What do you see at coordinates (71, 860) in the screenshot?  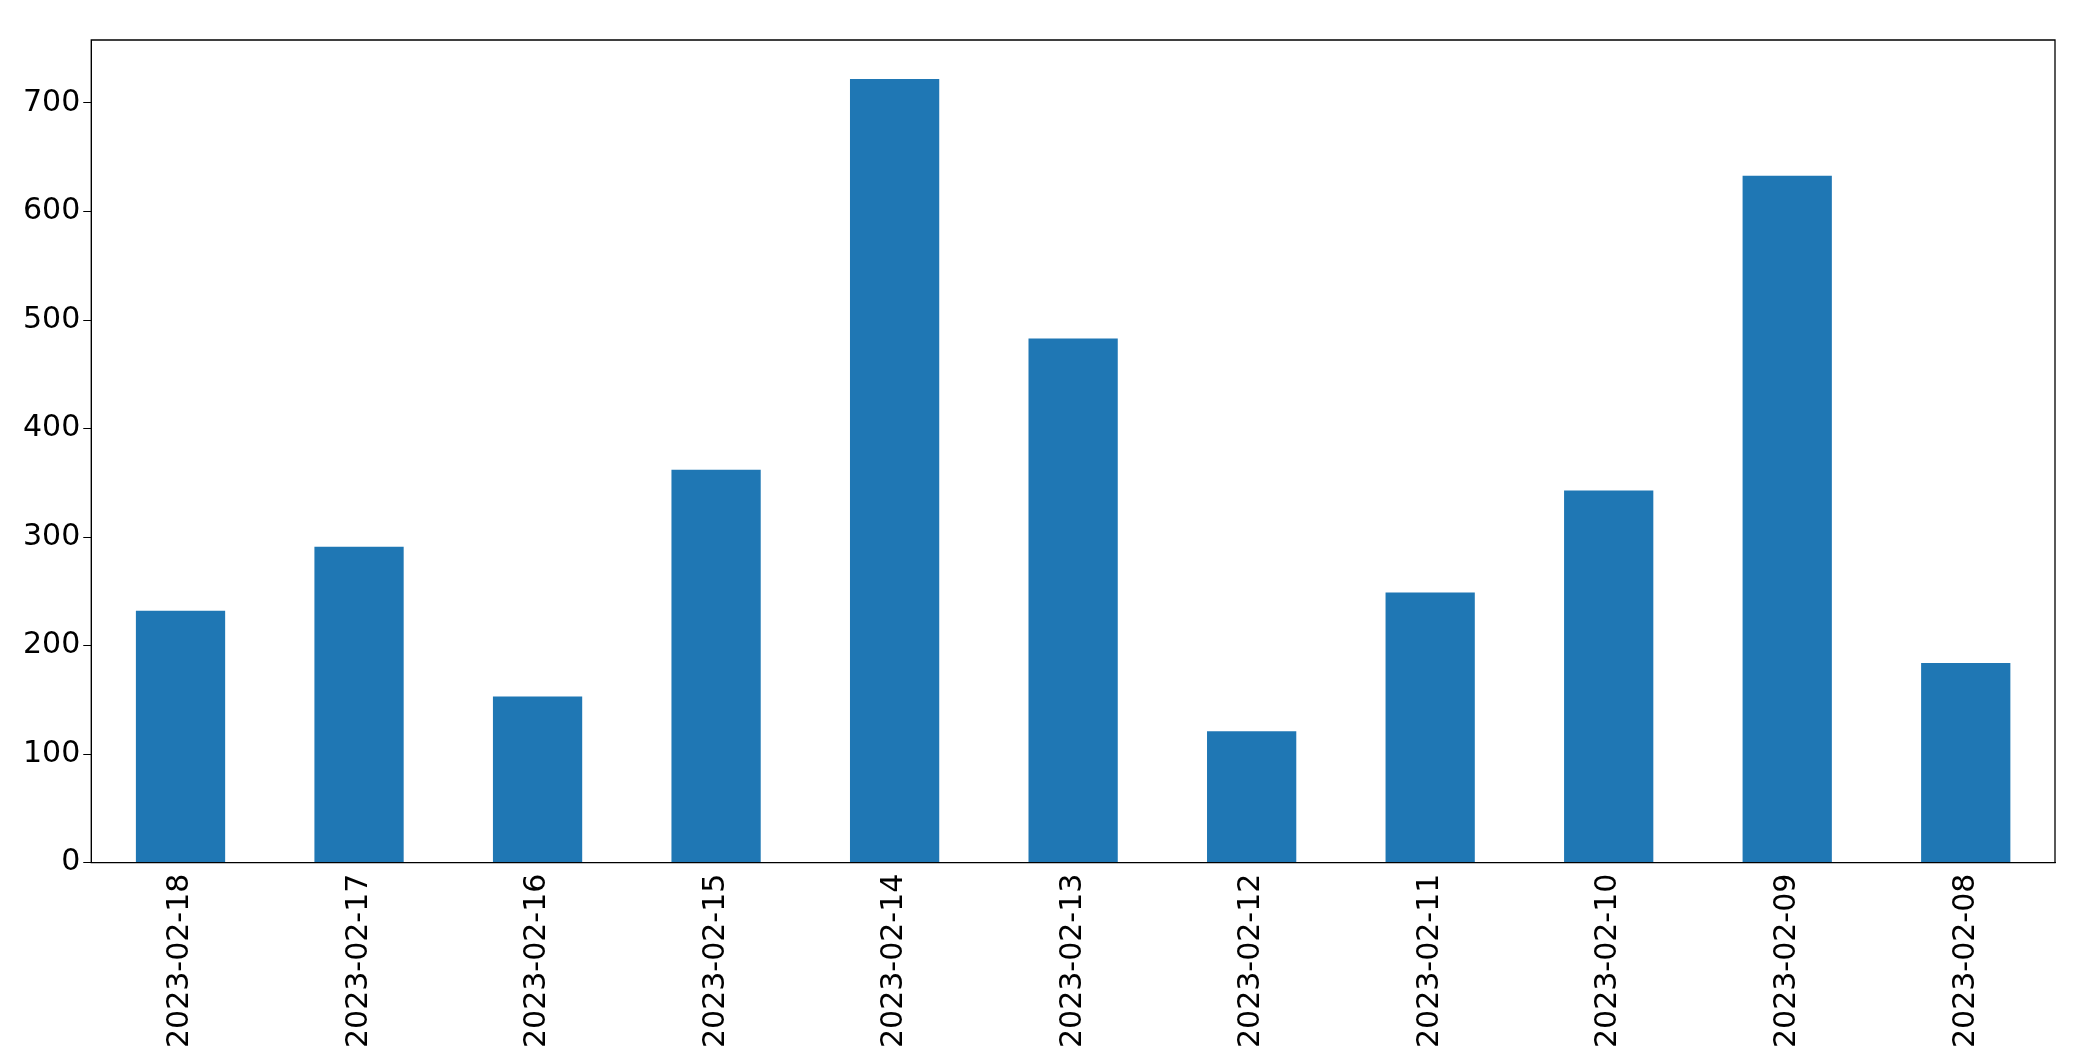 I see `y-tick-label: 0` at bounding box center [71, 860].